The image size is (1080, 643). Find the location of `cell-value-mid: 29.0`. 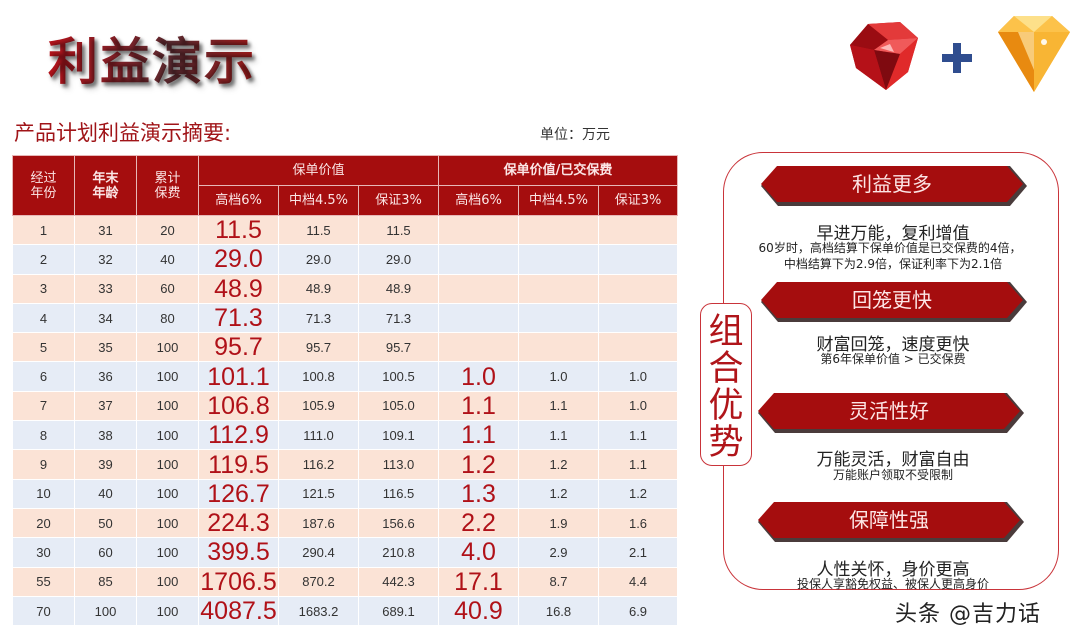

cell-value-mid: 29.0 is located at coordinates (318, 259).